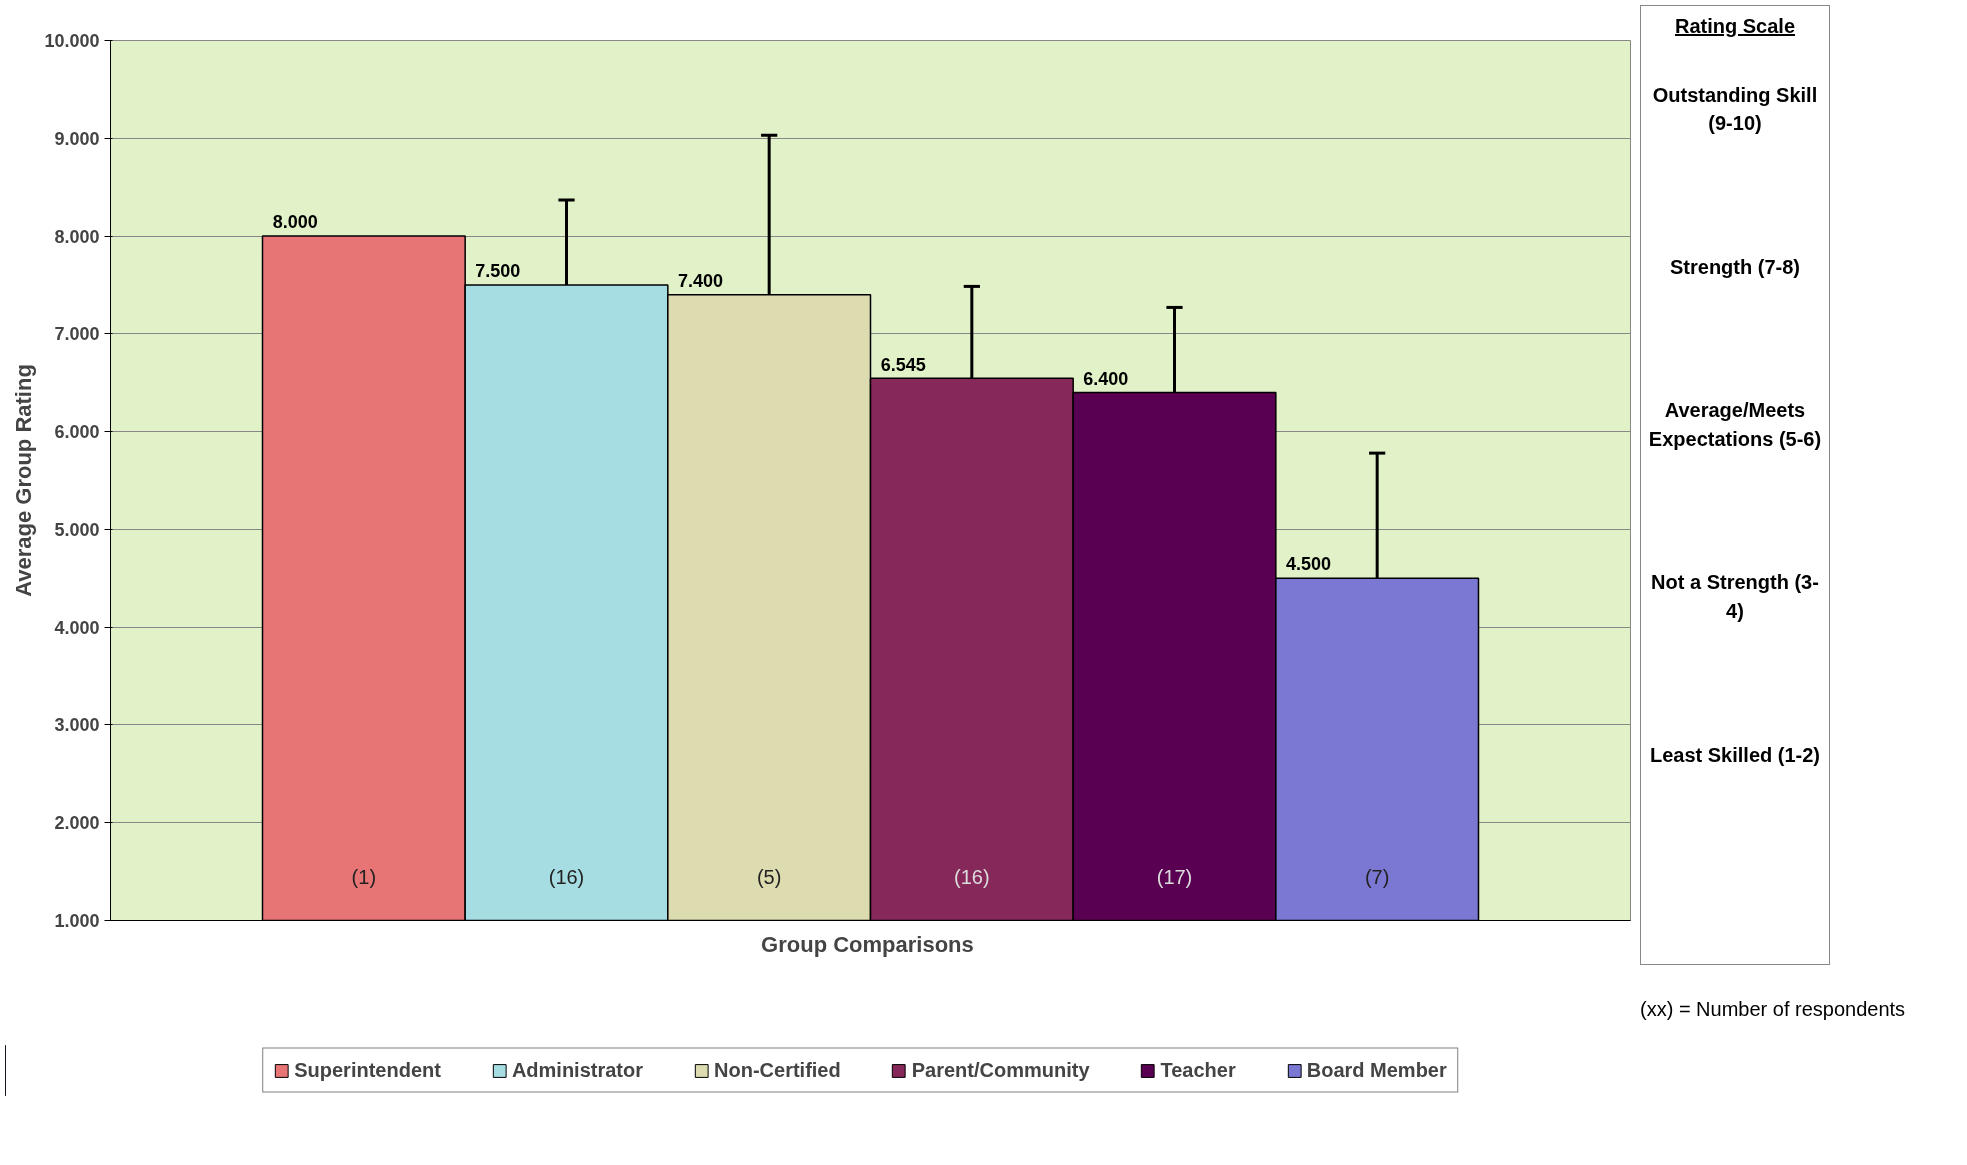 This screenshot has width=1967, height=1165. Describe the element at coordinates (1735, 755) in the screenshot. I see `text: Least Skilled (1-2)` at that location.